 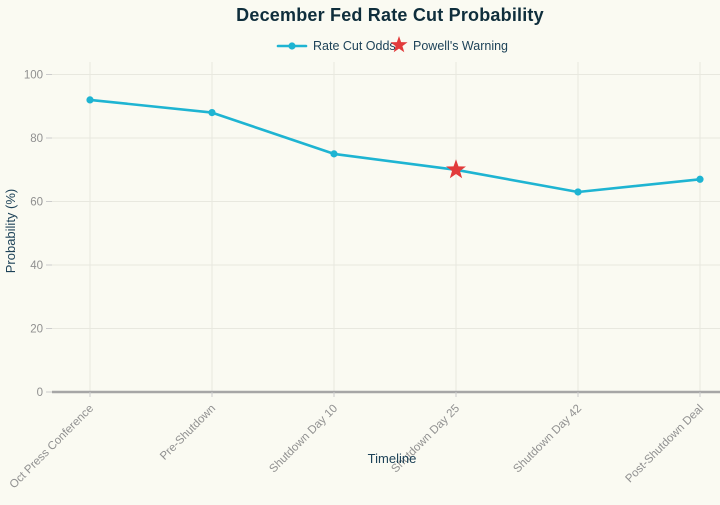 What do you see at coordinates (10, 231) in the screenshot?
I see `y-axis-label: Probability (%)` at bounding box center [10, 231].